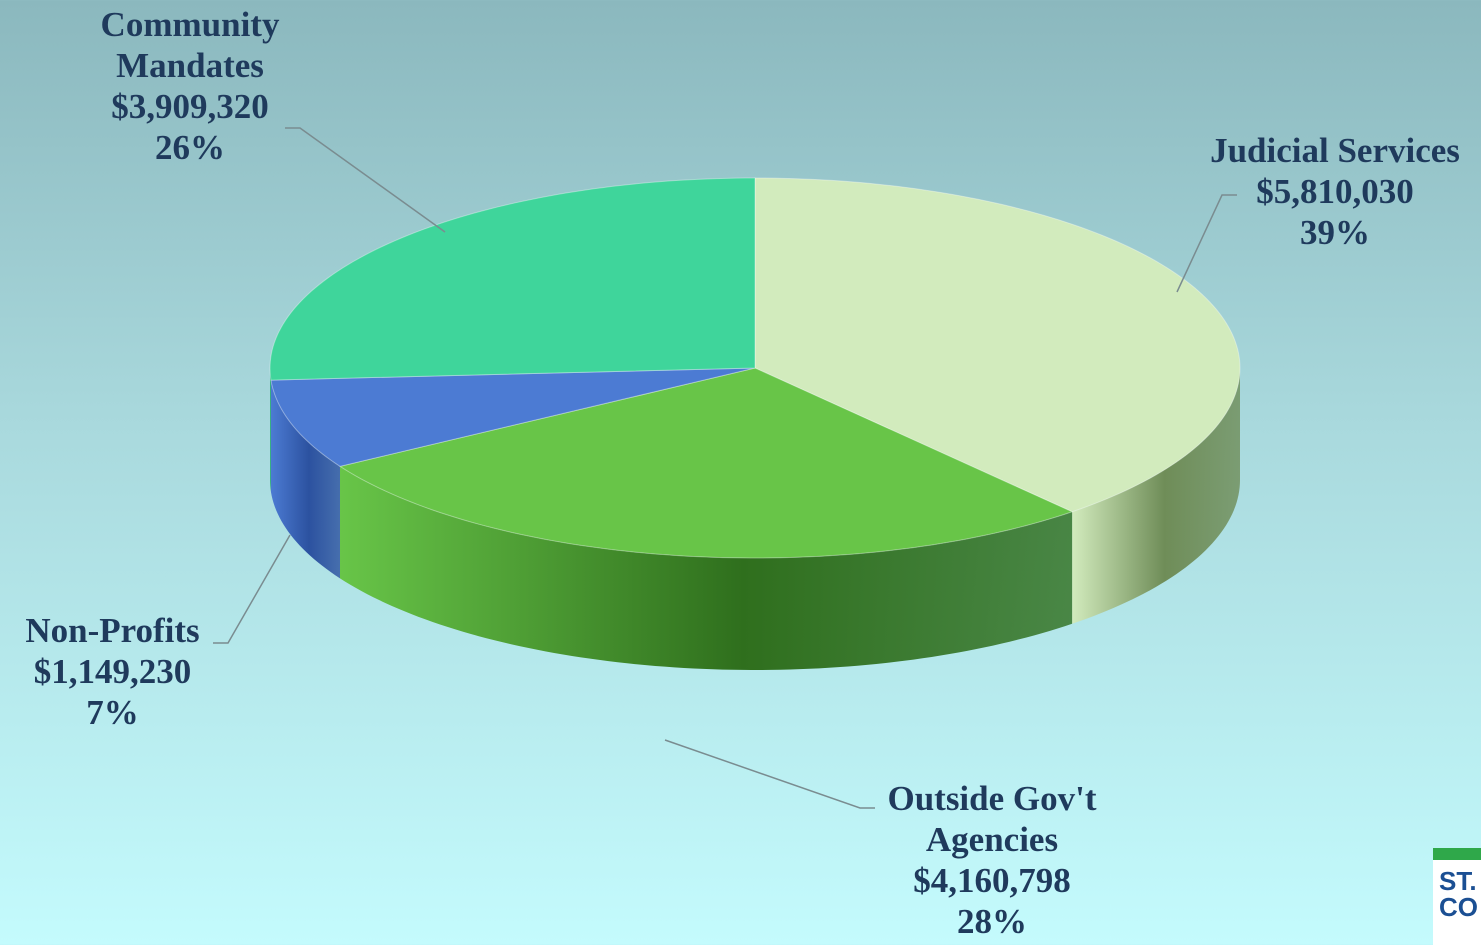  Describe the element at coordinates (1335, 150) in the screenshot. I see `category-label: Judicial Services` at that location.